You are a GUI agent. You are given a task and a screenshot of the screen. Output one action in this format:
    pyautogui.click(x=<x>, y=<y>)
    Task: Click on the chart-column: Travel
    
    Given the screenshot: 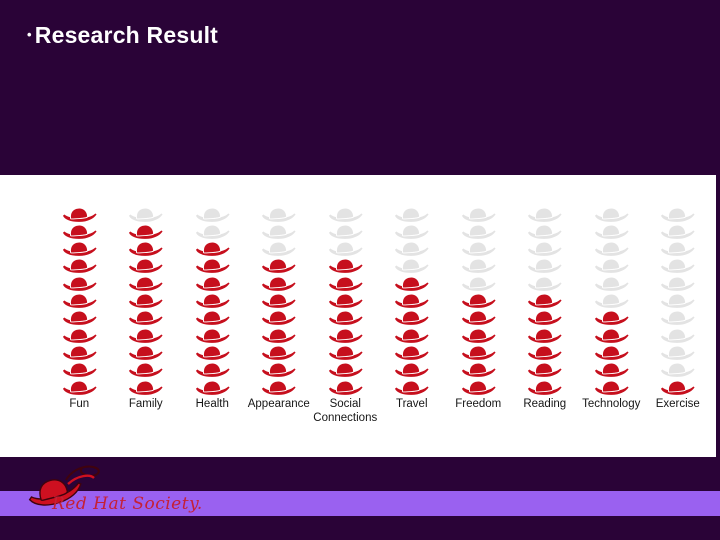 What is the action you would take?
    pyautogui.click(x=412, y=308)
    